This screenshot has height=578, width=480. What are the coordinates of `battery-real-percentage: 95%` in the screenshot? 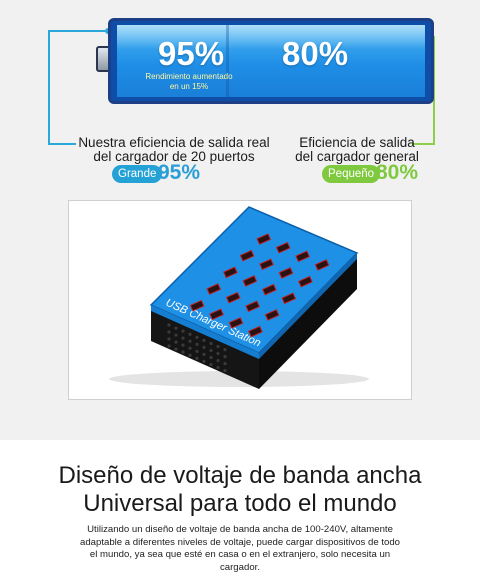 It's located at (191, 53).